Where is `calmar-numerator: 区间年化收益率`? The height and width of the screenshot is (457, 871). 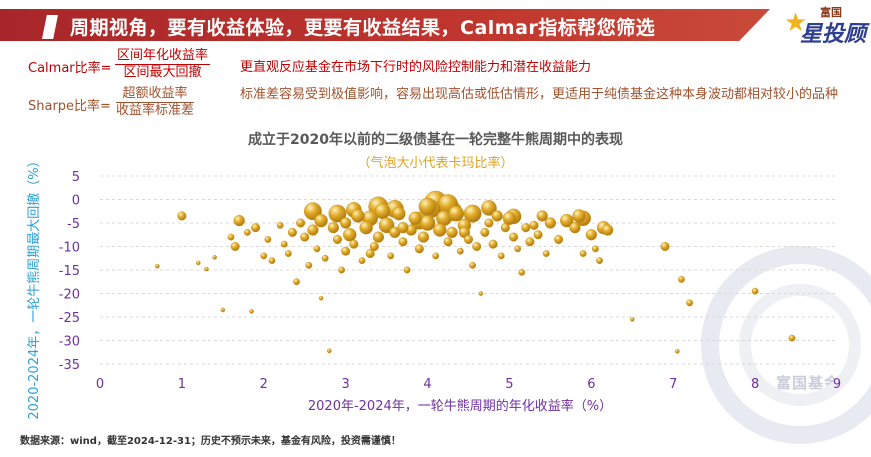
calmar-numerator: 区间年化收益率 is located at coordinates (163, 56).